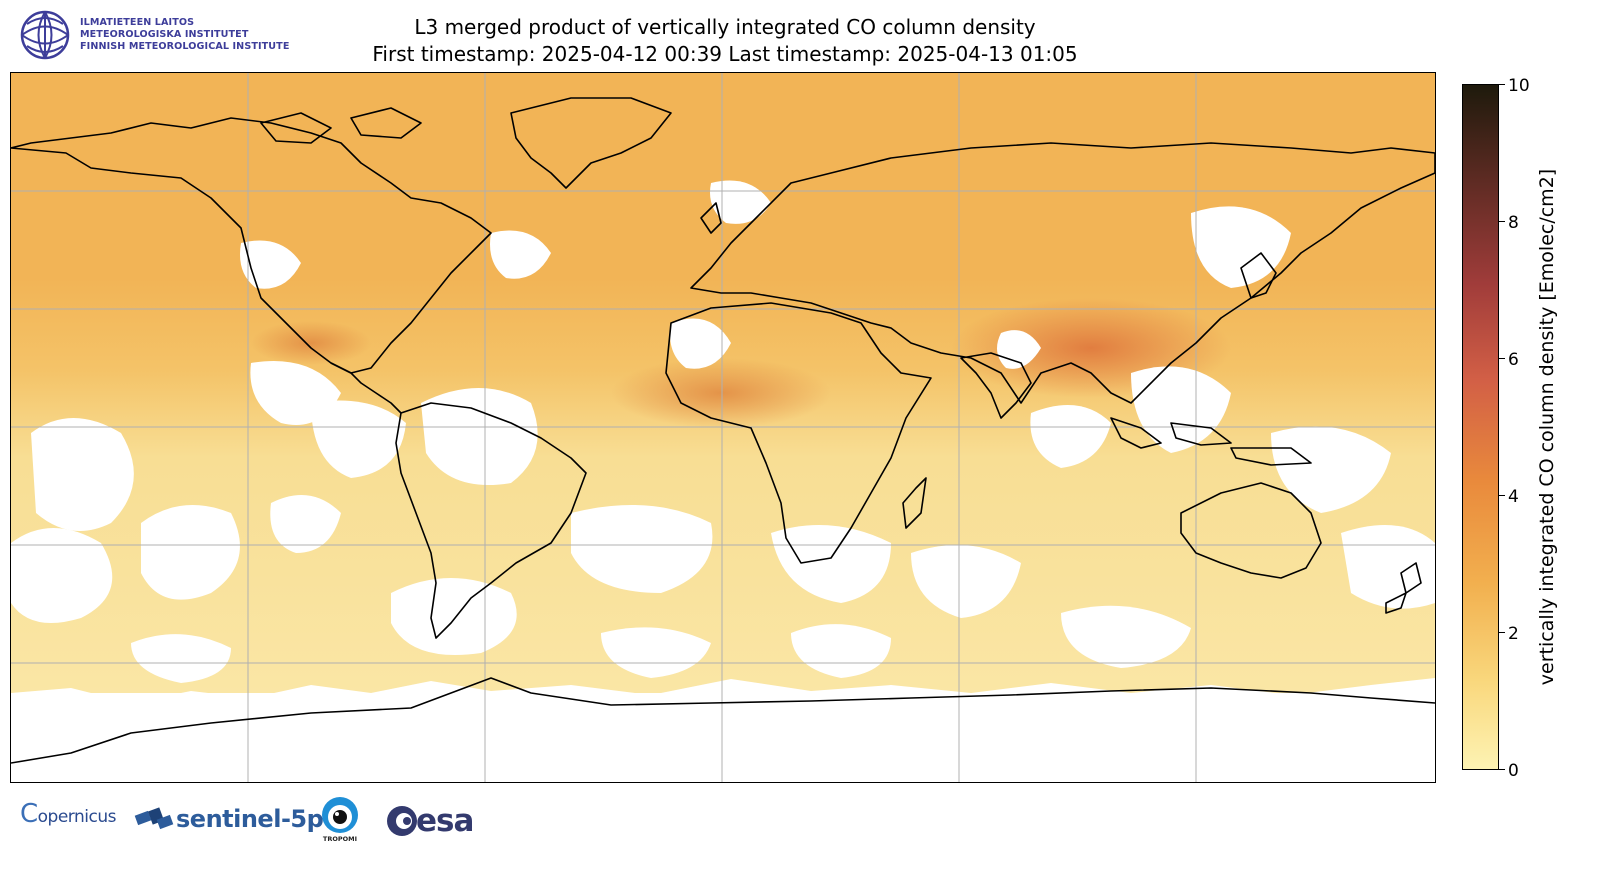 The width and height of the screenshot is (1597, 870). I want to click on fmi-name-line-sv: METEOROLOGISKA INSTITUTET, so click(164, 34).